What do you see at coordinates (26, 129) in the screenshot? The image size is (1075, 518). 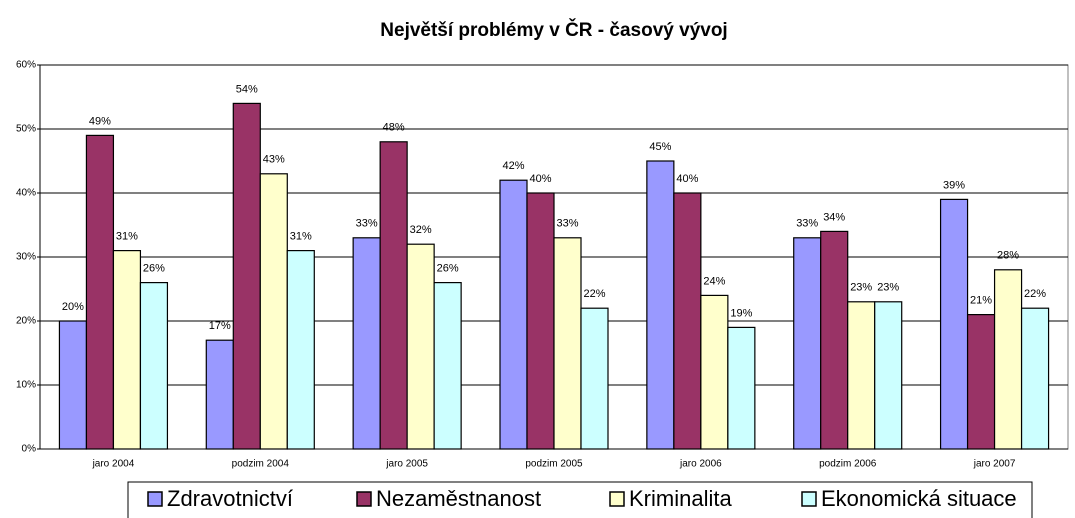 I see `y-tick-label: 50%` at bounding box center [26, 129].